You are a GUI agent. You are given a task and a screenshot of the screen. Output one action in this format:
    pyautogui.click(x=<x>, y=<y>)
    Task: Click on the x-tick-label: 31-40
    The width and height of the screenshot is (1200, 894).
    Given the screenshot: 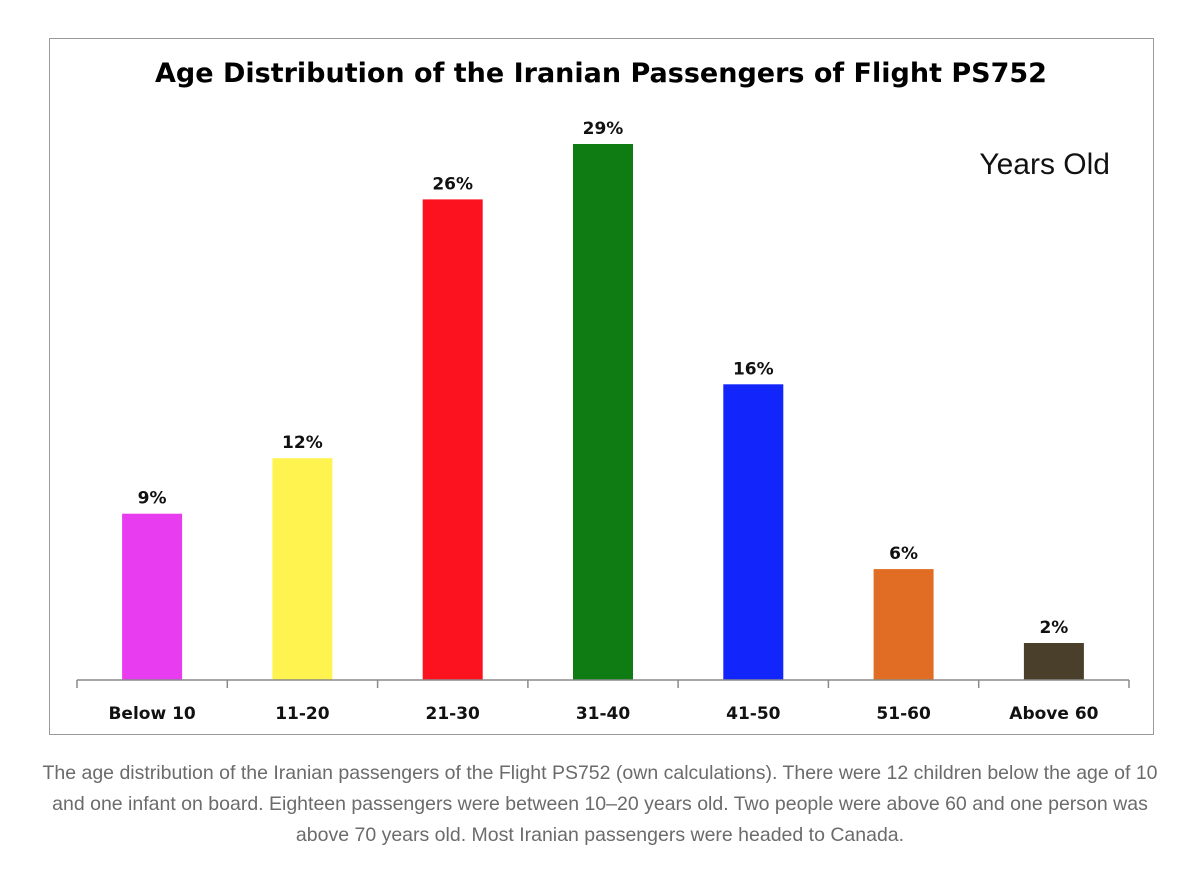 What is the action you would take?
    pyautogui.click(x=603, y=714)
    